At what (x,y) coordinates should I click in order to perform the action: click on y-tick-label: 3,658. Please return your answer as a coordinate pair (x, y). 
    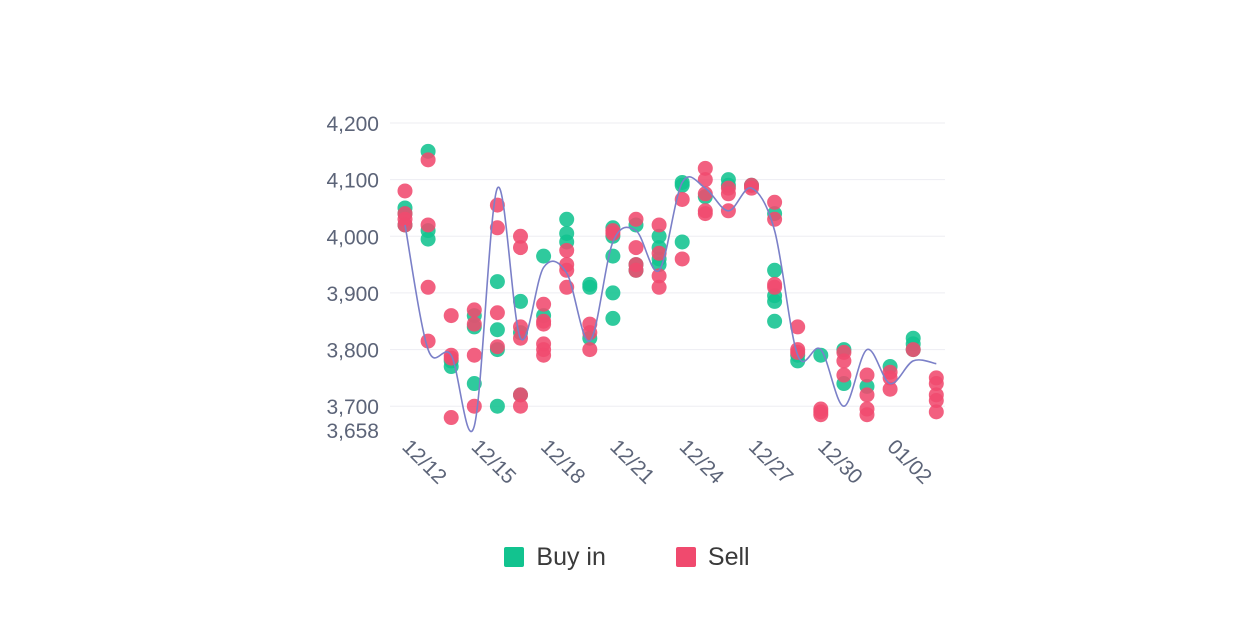
    Looking at the image, I should click on (352, 431).